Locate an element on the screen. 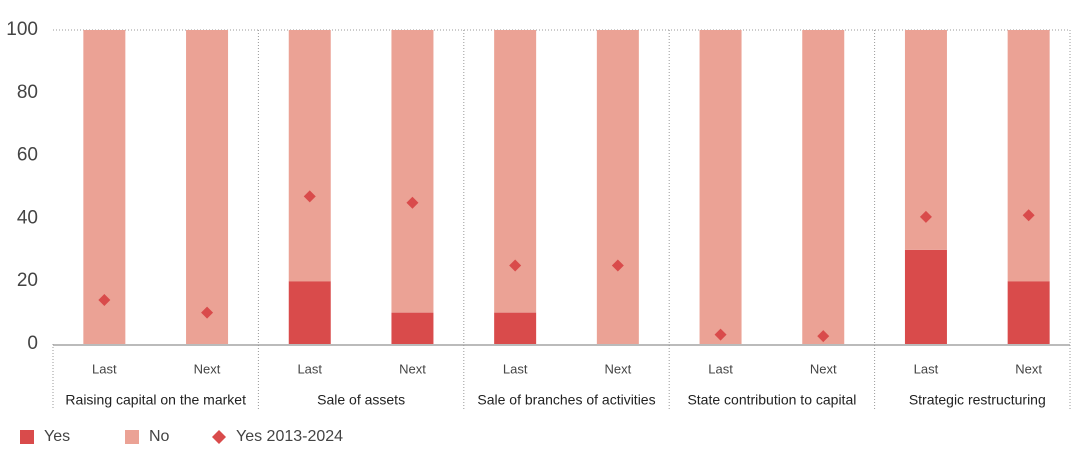  y-tick-label: 60 is located at coordinates (27, 155).